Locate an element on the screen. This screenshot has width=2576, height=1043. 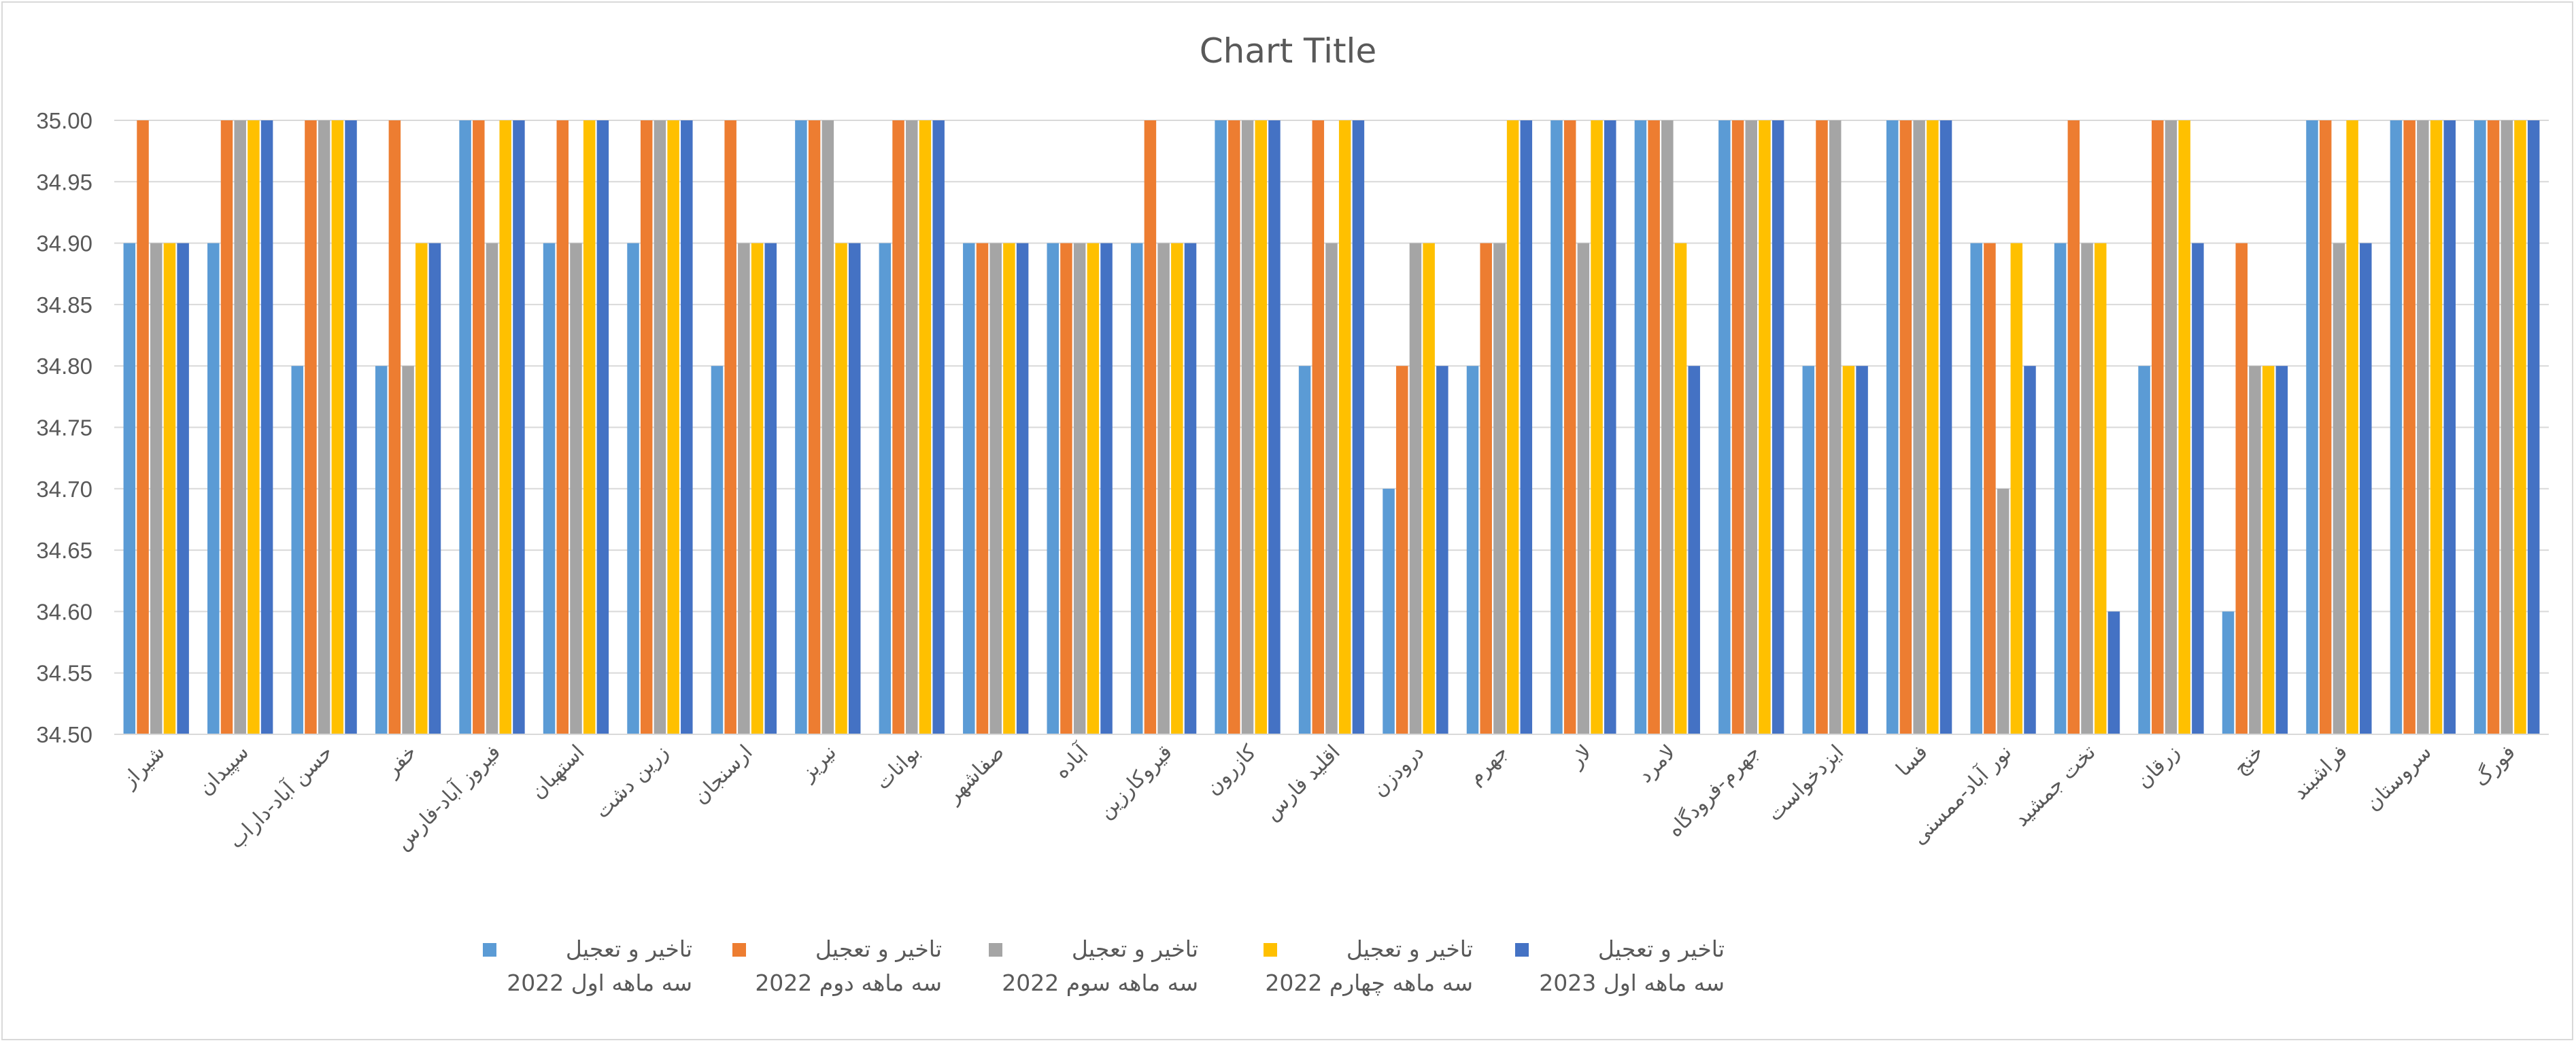
x-tick-label: تخت جمشید is located at coordinates (2055, 786).